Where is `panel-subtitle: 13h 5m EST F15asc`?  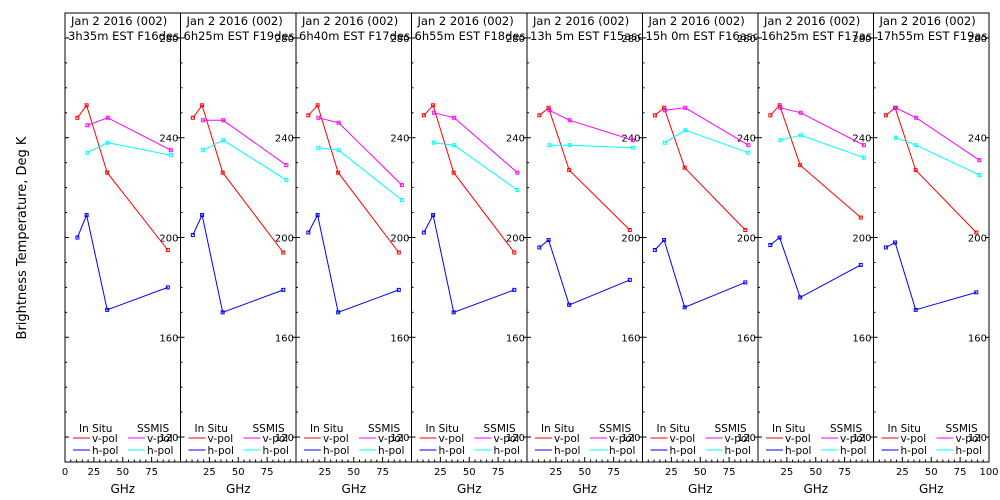
panel-subtitle: 13h 5m EST F15asc is located at coordinates (587, 36).